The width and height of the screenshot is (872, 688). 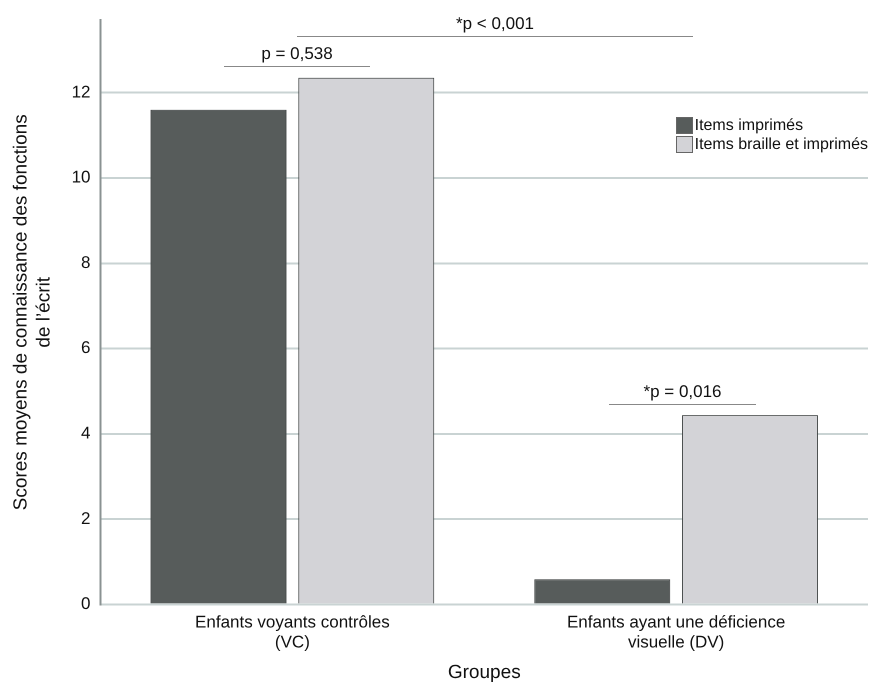 I want to click on y-axis-title: Scores moyens de connaissance des fonctions de l’écrit, so click(x=32, y=312).